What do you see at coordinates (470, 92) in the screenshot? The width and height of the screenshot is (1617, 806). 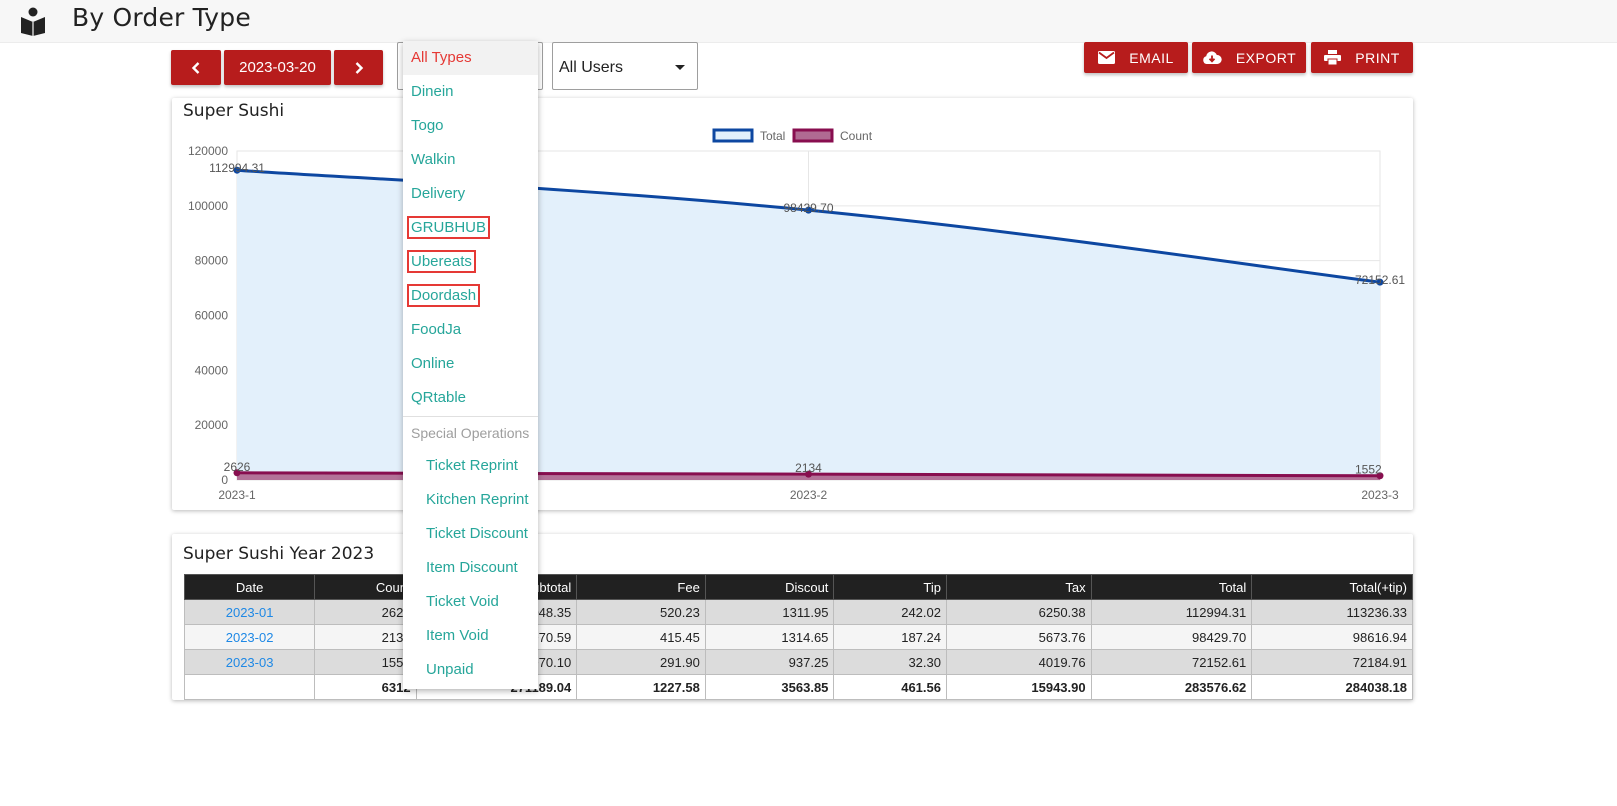 I see `dropdown-option: Dinein` at bounding box center [470, 92].